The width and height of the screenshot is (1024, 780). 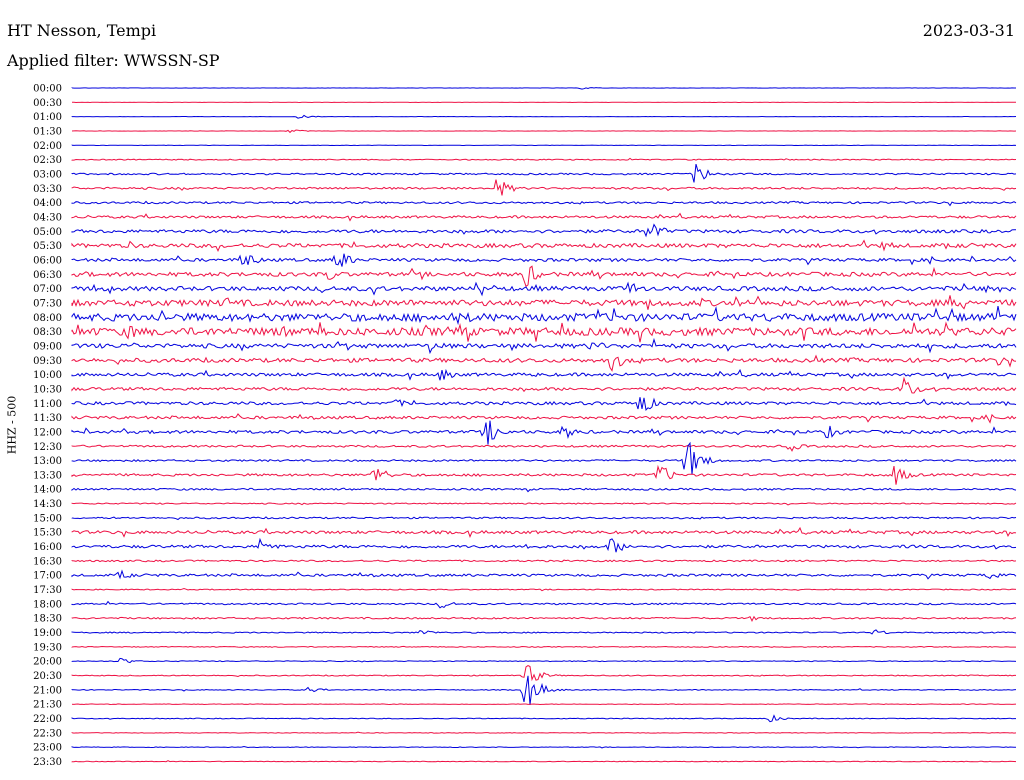 What do you see at coordinates (47, 203) in the screenshot?
I see `time-label: 04:00` at bounding box center [47, 203].